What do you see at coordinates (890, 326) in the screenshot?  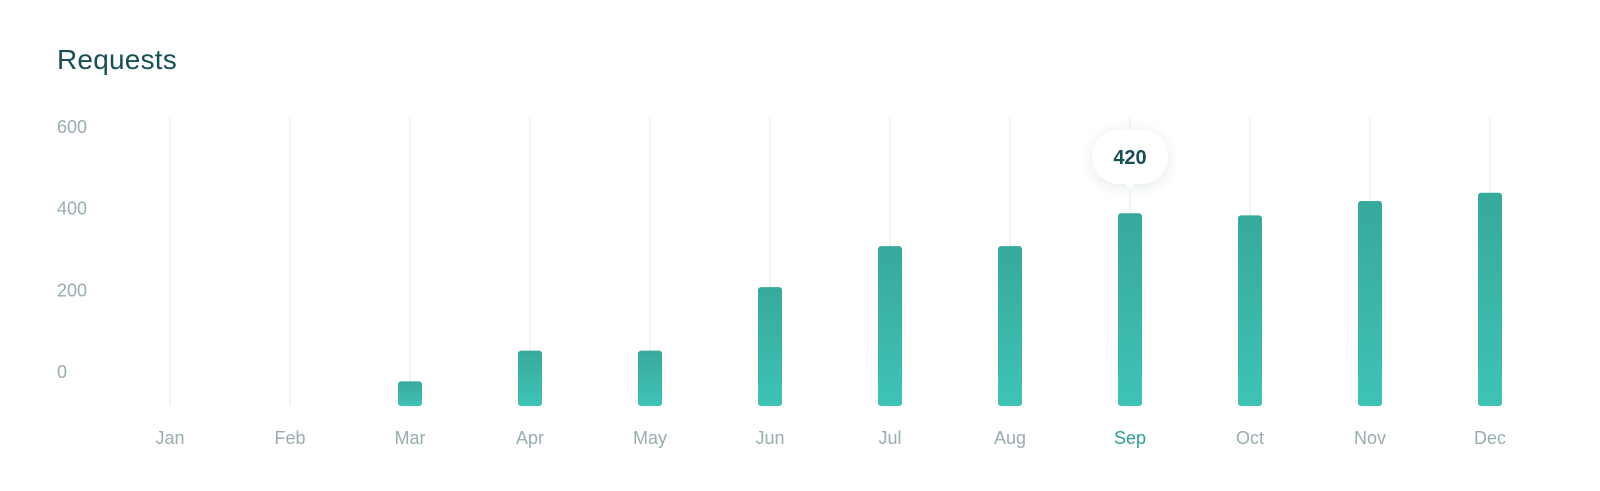 I see `bar-jul` at bounding box center [890, 326].